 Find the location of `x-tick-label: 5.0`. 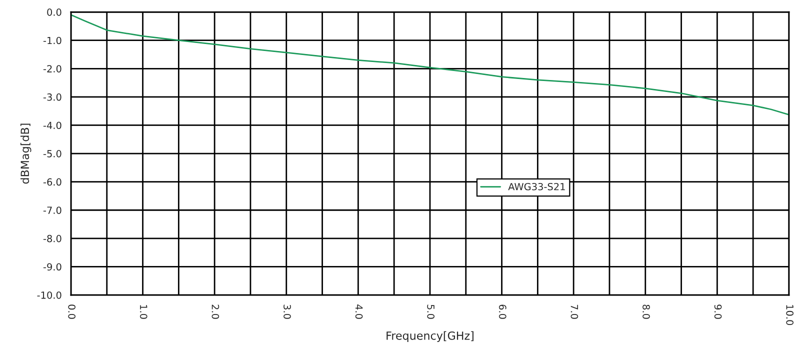

x-tick-label: 5.0 is located at coordinates (431, 311).